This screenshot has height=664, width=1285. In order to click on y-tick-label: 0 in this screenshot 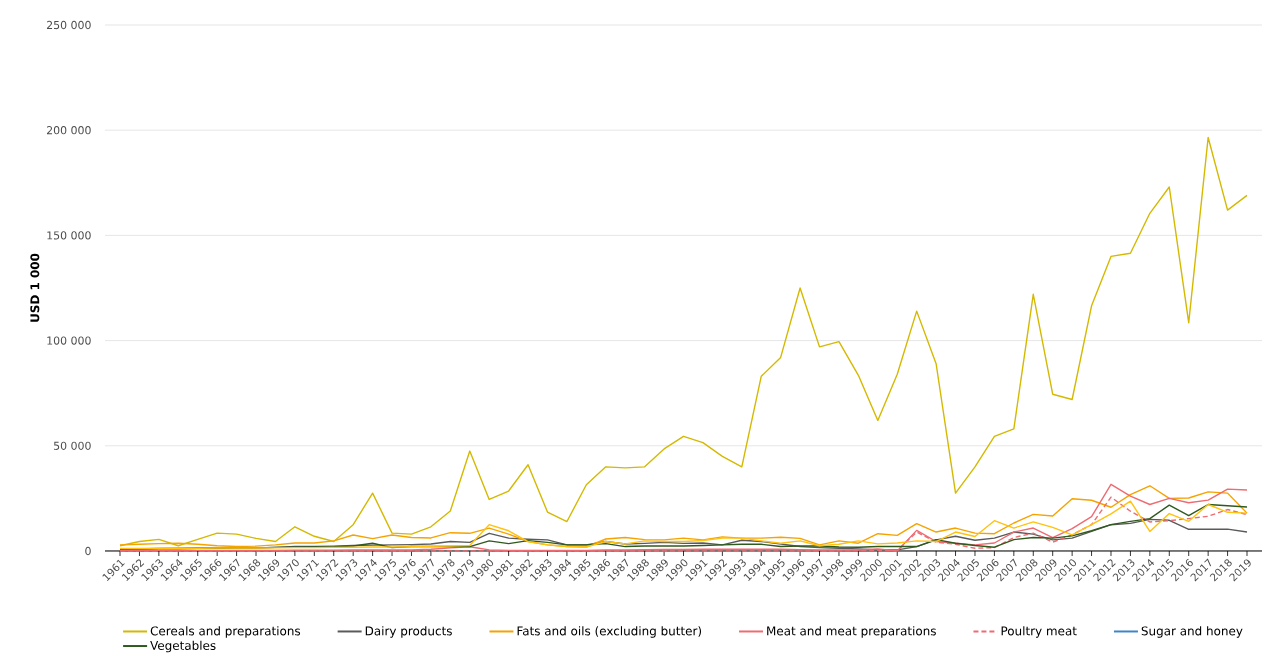, I will do `click(88, 551)`.